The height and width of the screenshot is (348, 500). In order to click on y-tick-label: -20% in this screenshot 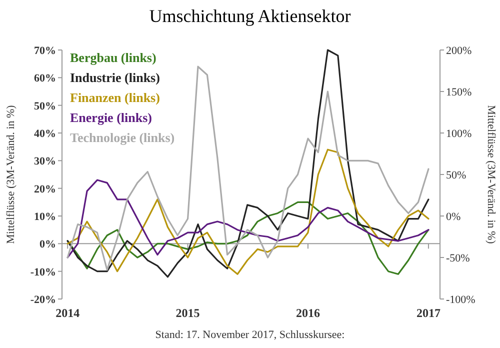, I will do `click(43, 300)`.